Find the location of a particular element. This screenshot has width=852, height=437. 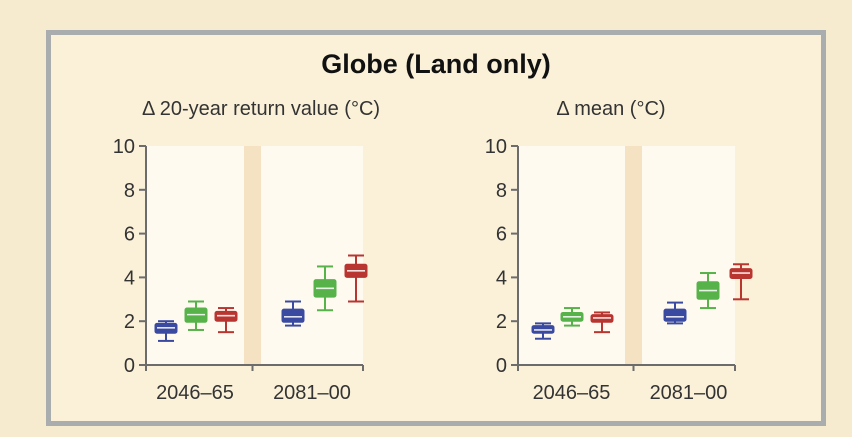

figure-title: Globe (Land only) is located at coordinates (436, 64).